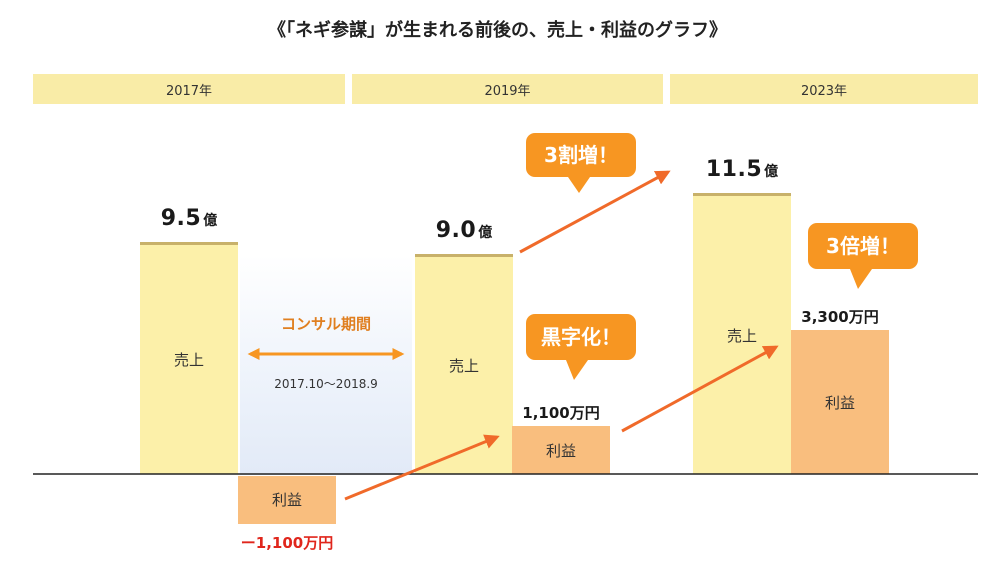 The image size is (995, 568). What do you see at coordinates (581, 337) in the screenshot?
I see `callout-text: 黒字化！` at bounding box center [581, 337].